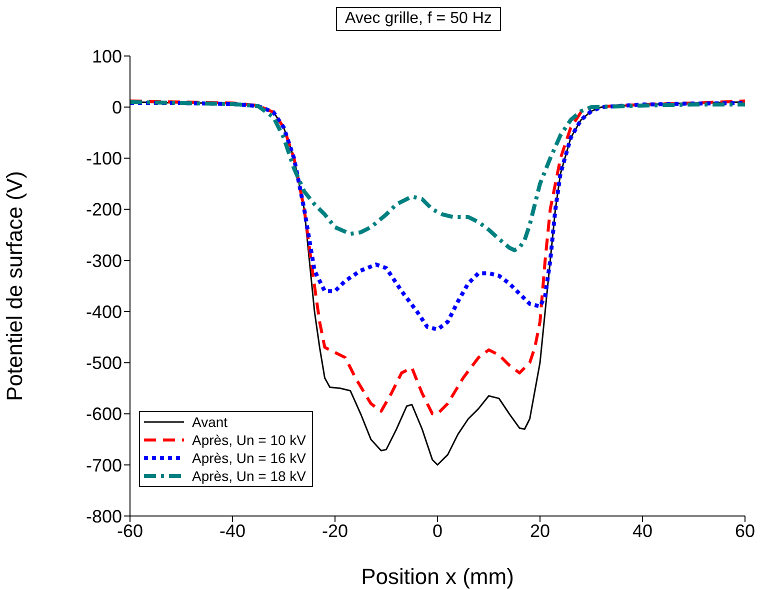 Image resolution: width=761 pixels, height=590 pixels. I want to click on x-tick-label: 40, so click(642, 530).